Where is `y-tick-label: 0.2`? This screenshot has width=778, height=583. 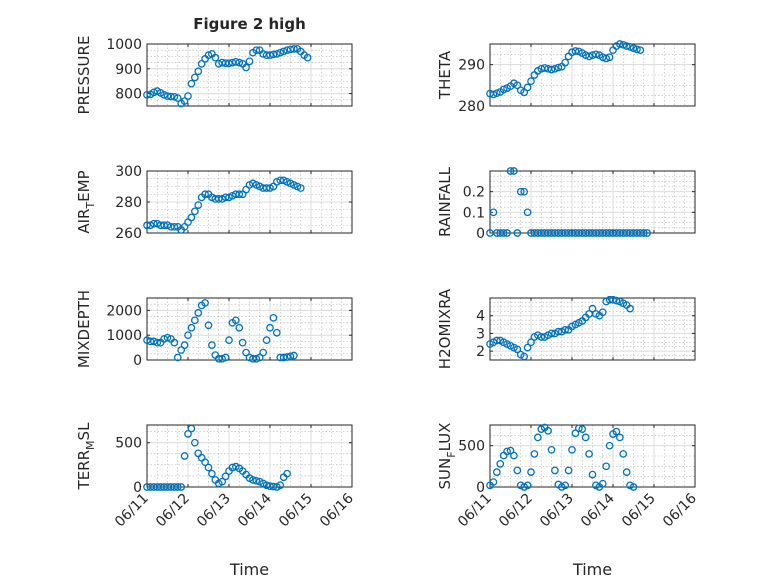
y-tick-label: 0.2 is located at coordinates (474, 193).